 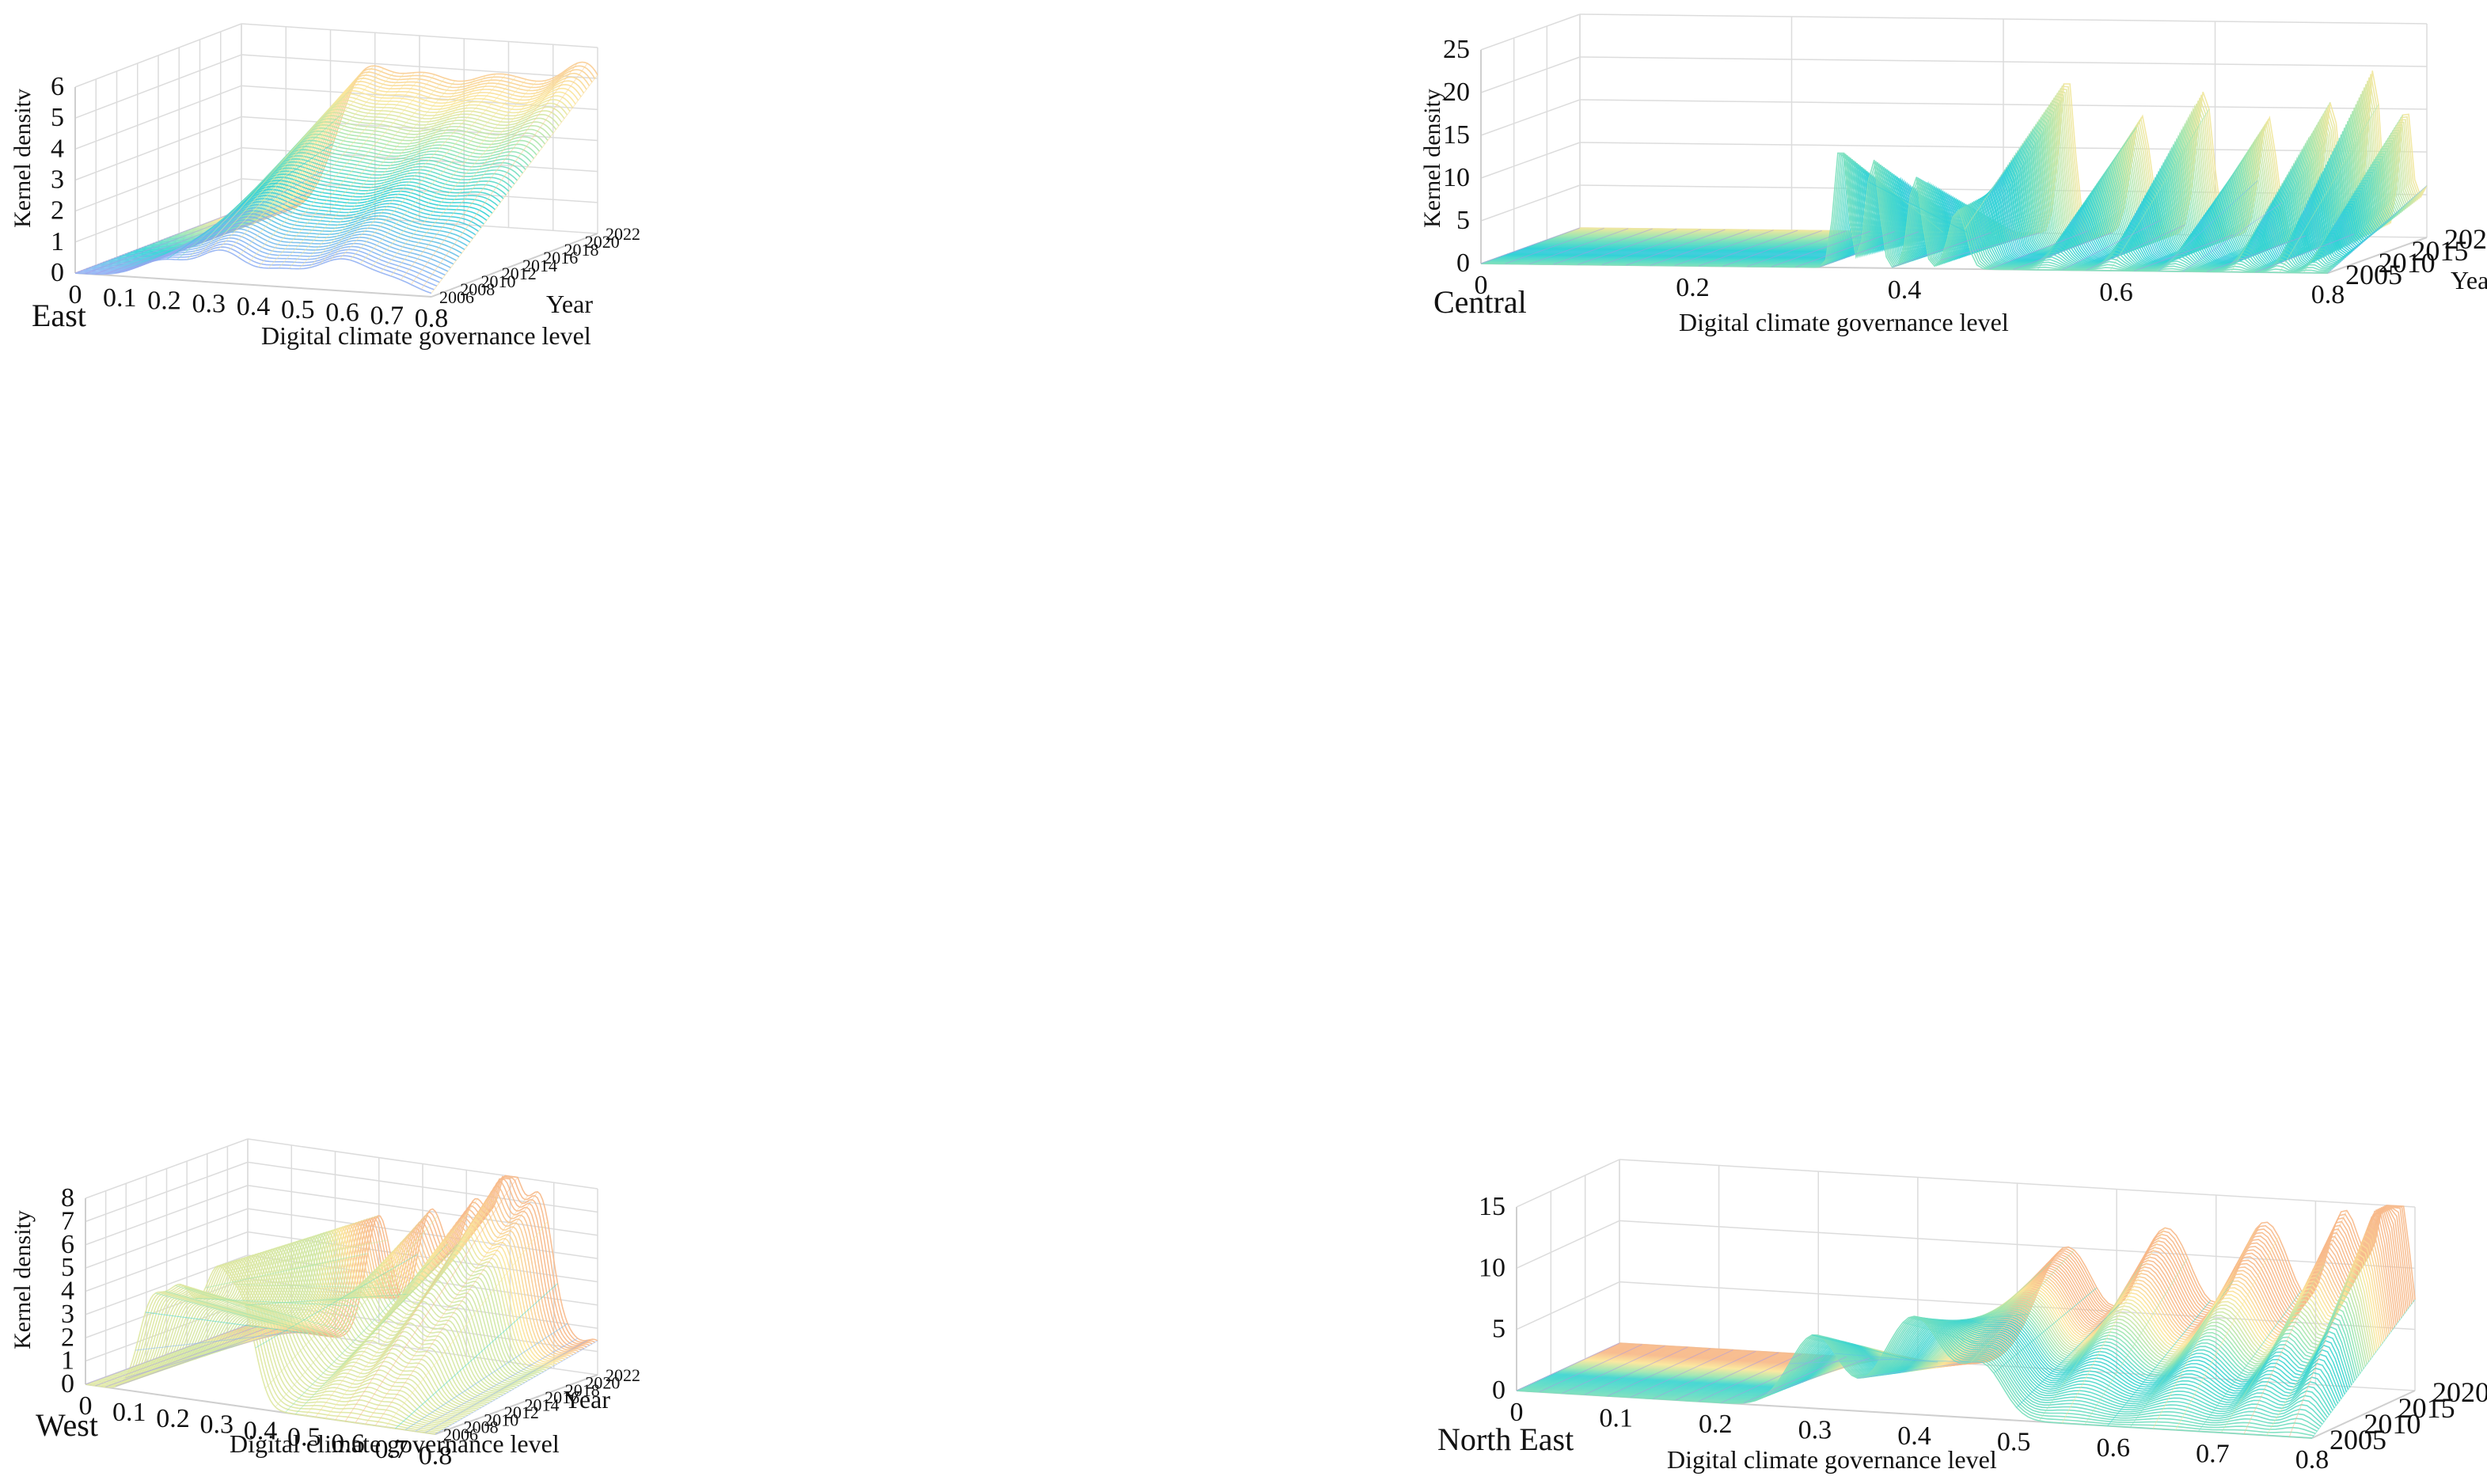 I want to click on west-year-tick-label: 2006, so click(x=460, y=1434).